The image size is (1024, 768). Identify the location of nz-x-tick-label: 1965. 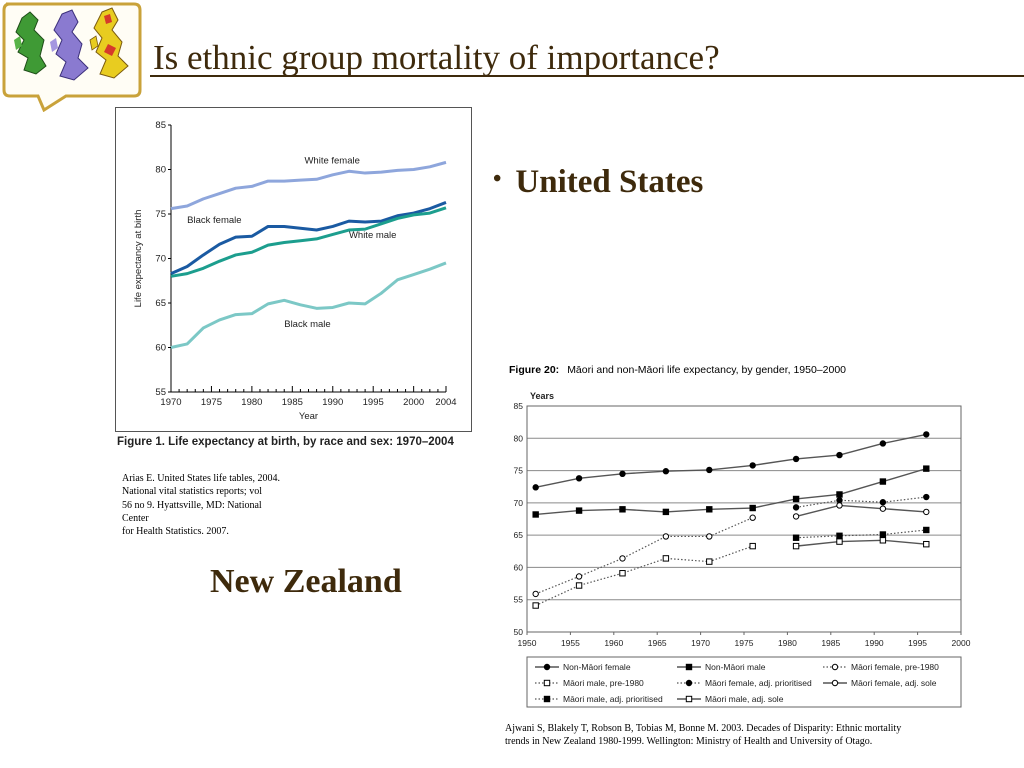
(657, 643).